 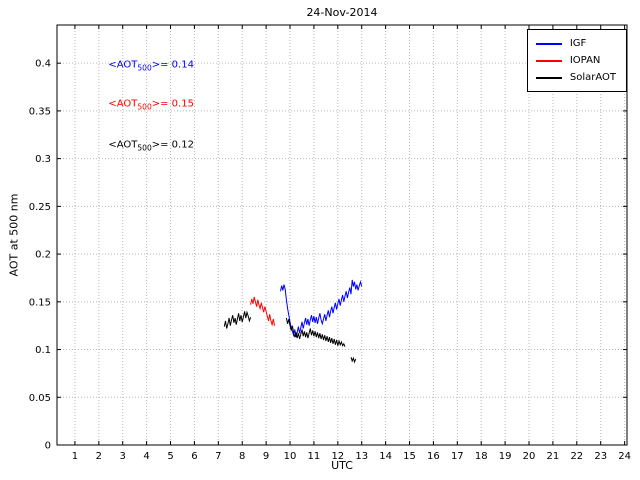 I want to click on x-tick-label: 13, so click(x=361, y=456).